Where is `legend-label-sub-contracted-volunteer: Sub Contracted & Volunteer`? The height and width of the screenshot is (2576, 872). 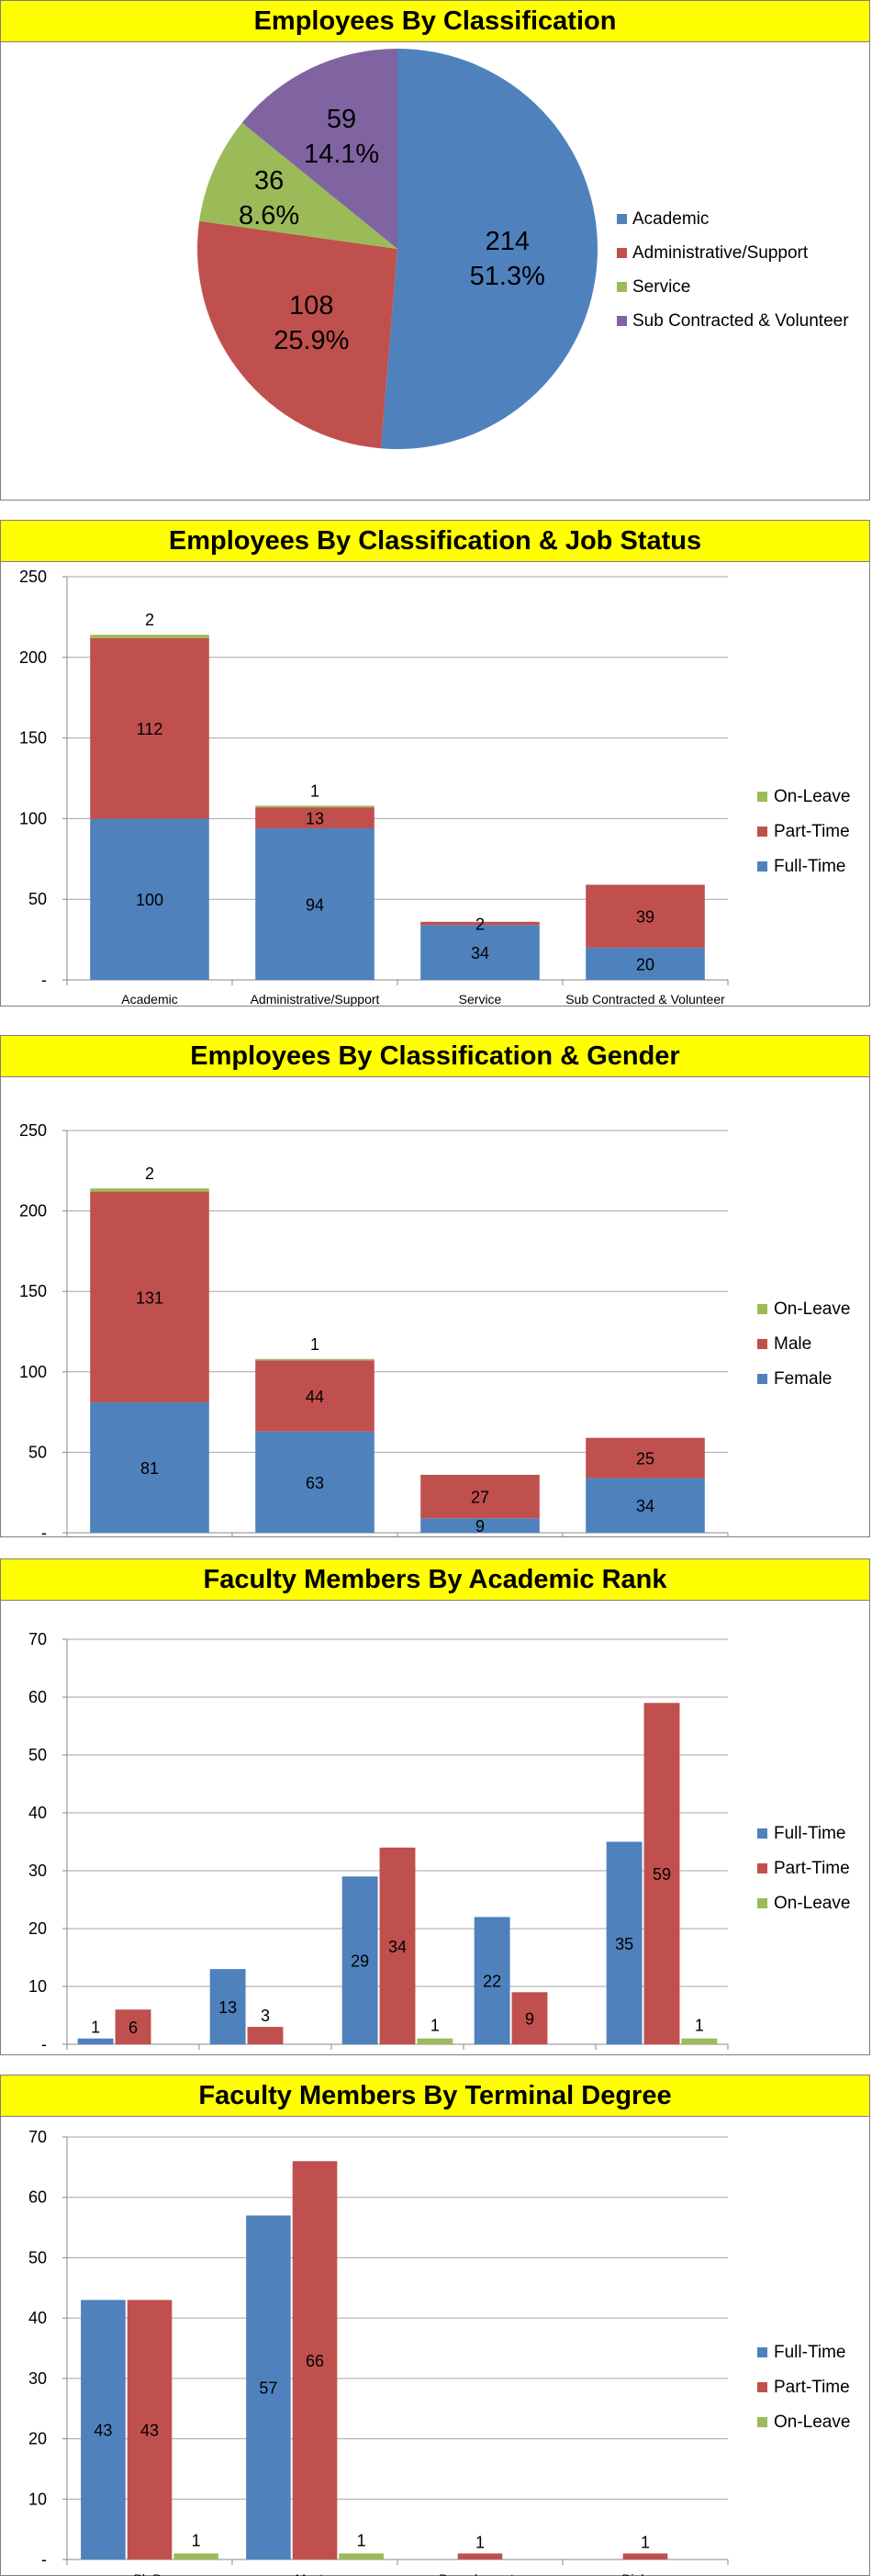
legend-label-sub-contracted-volunteer: Sub Contracted & Volunteer is located at coordinates (740, 321).